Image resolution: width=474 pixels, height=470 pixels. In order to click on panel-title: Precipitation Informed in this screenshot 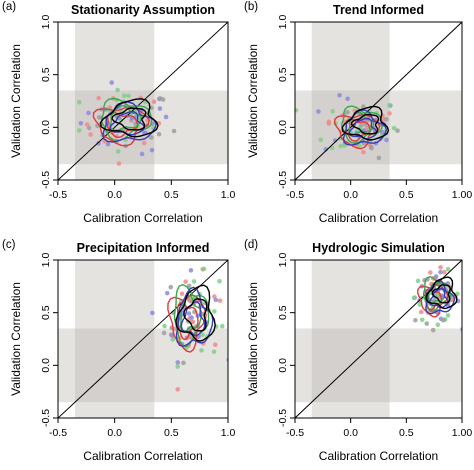, I will do `click(143, 248)`.